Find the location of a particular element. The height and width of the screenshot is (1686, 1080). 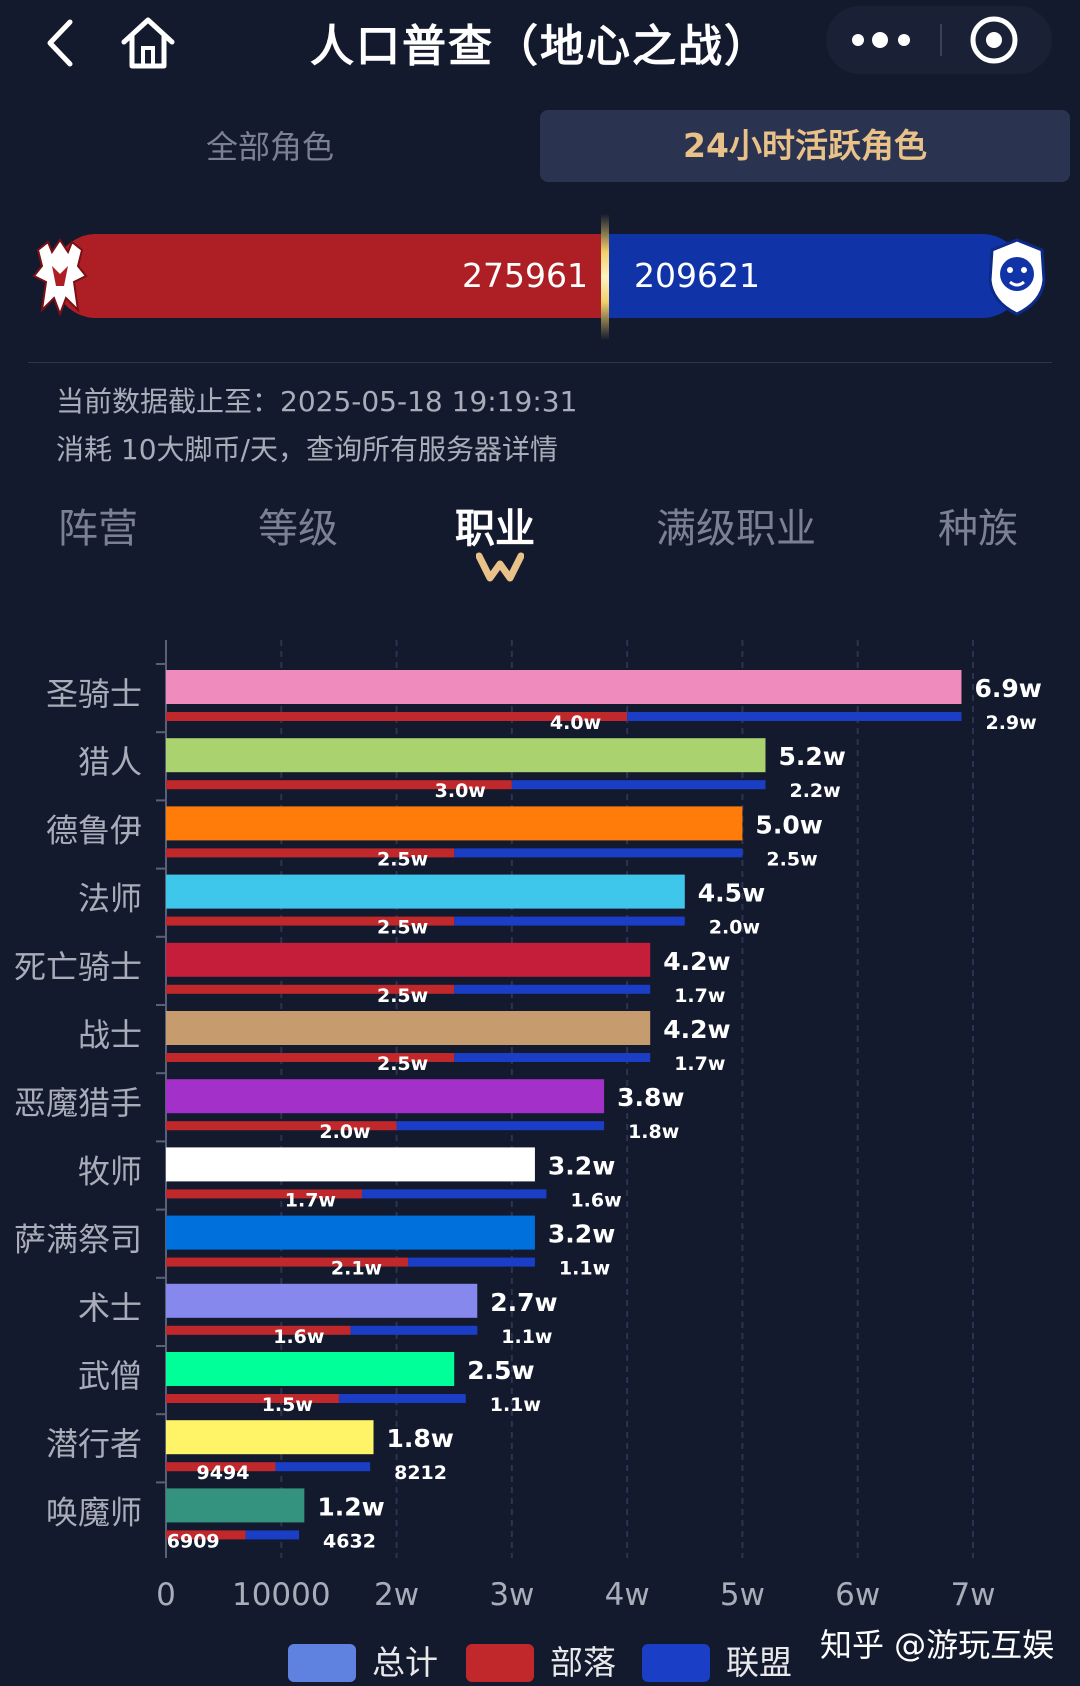

legend-label-horde: 部落 is located at coordinates (583, 1662).